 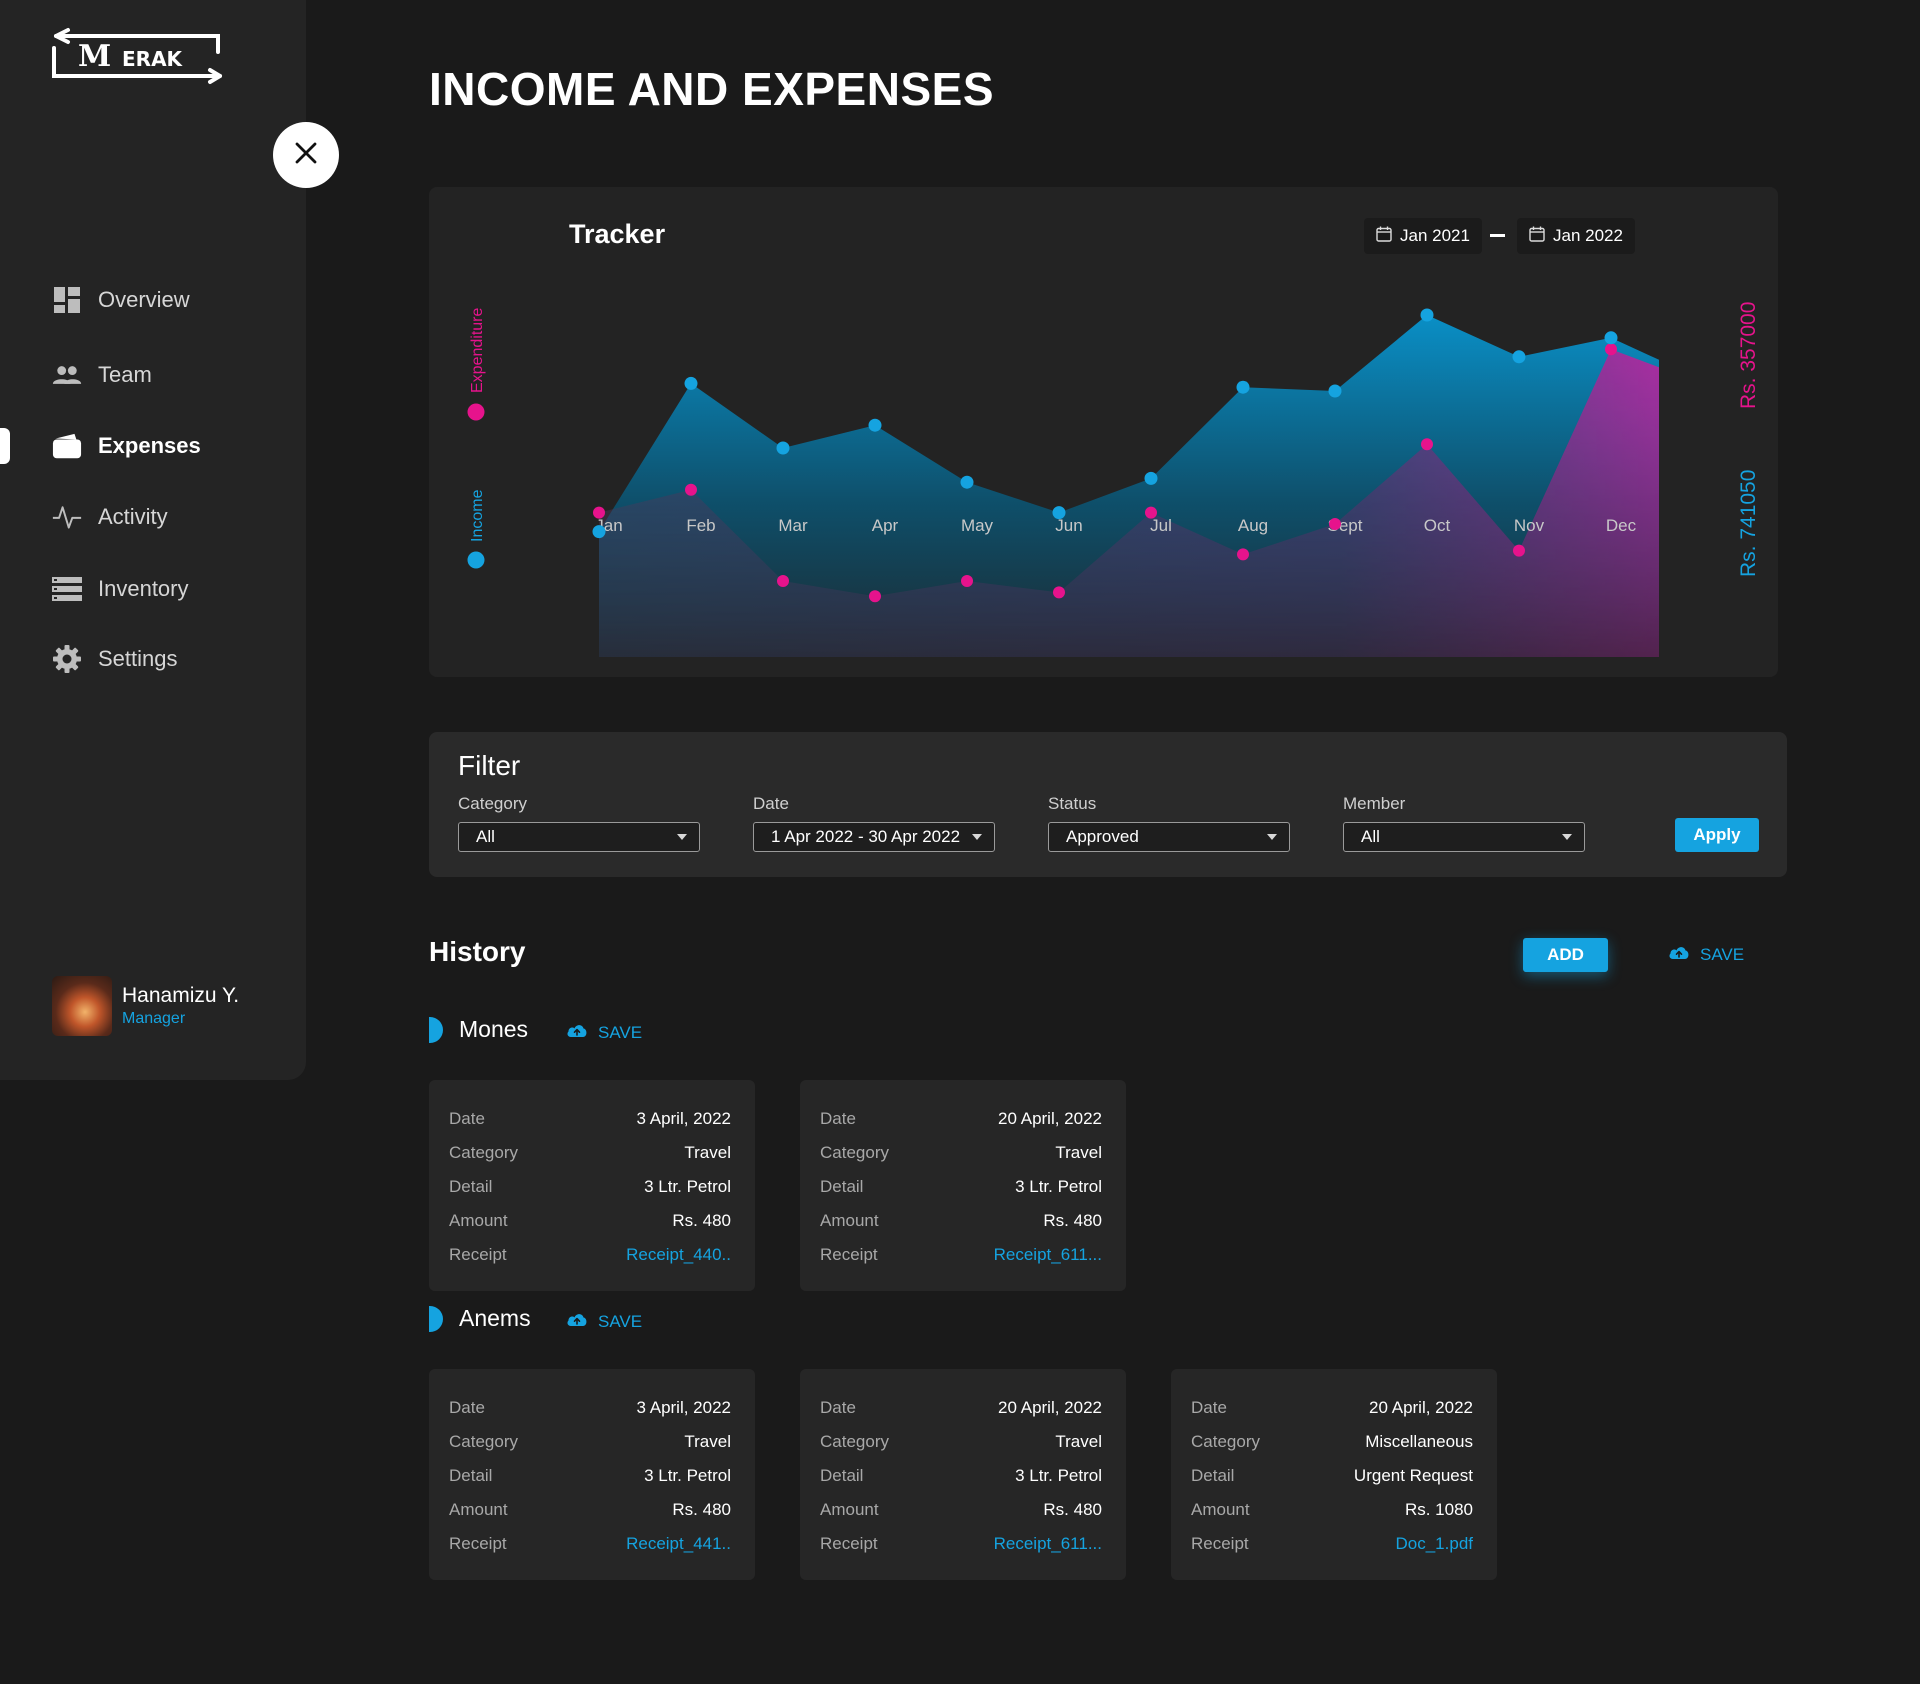 What do you see at coordinates (1565, 955) in the screenshot?
I see `add-button: ADD` at bounding box center [1565, 955].